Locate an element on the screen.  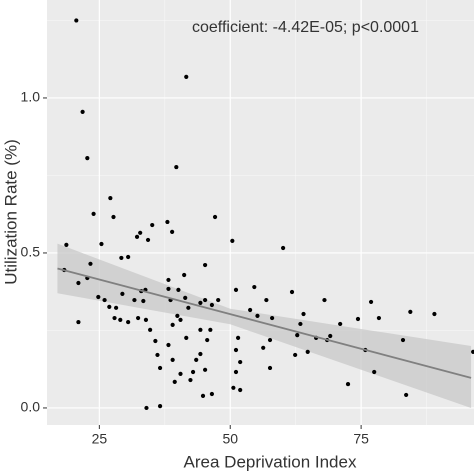
x-tick-label: 75 is located at coordinates (361, 439).